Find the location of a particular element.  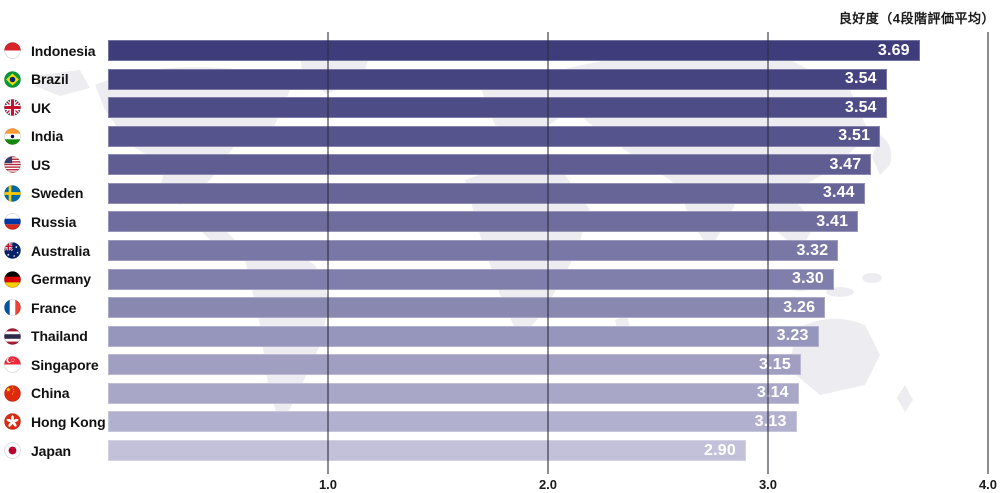

country-row-label: Australia is located at coordinates (47, 250).